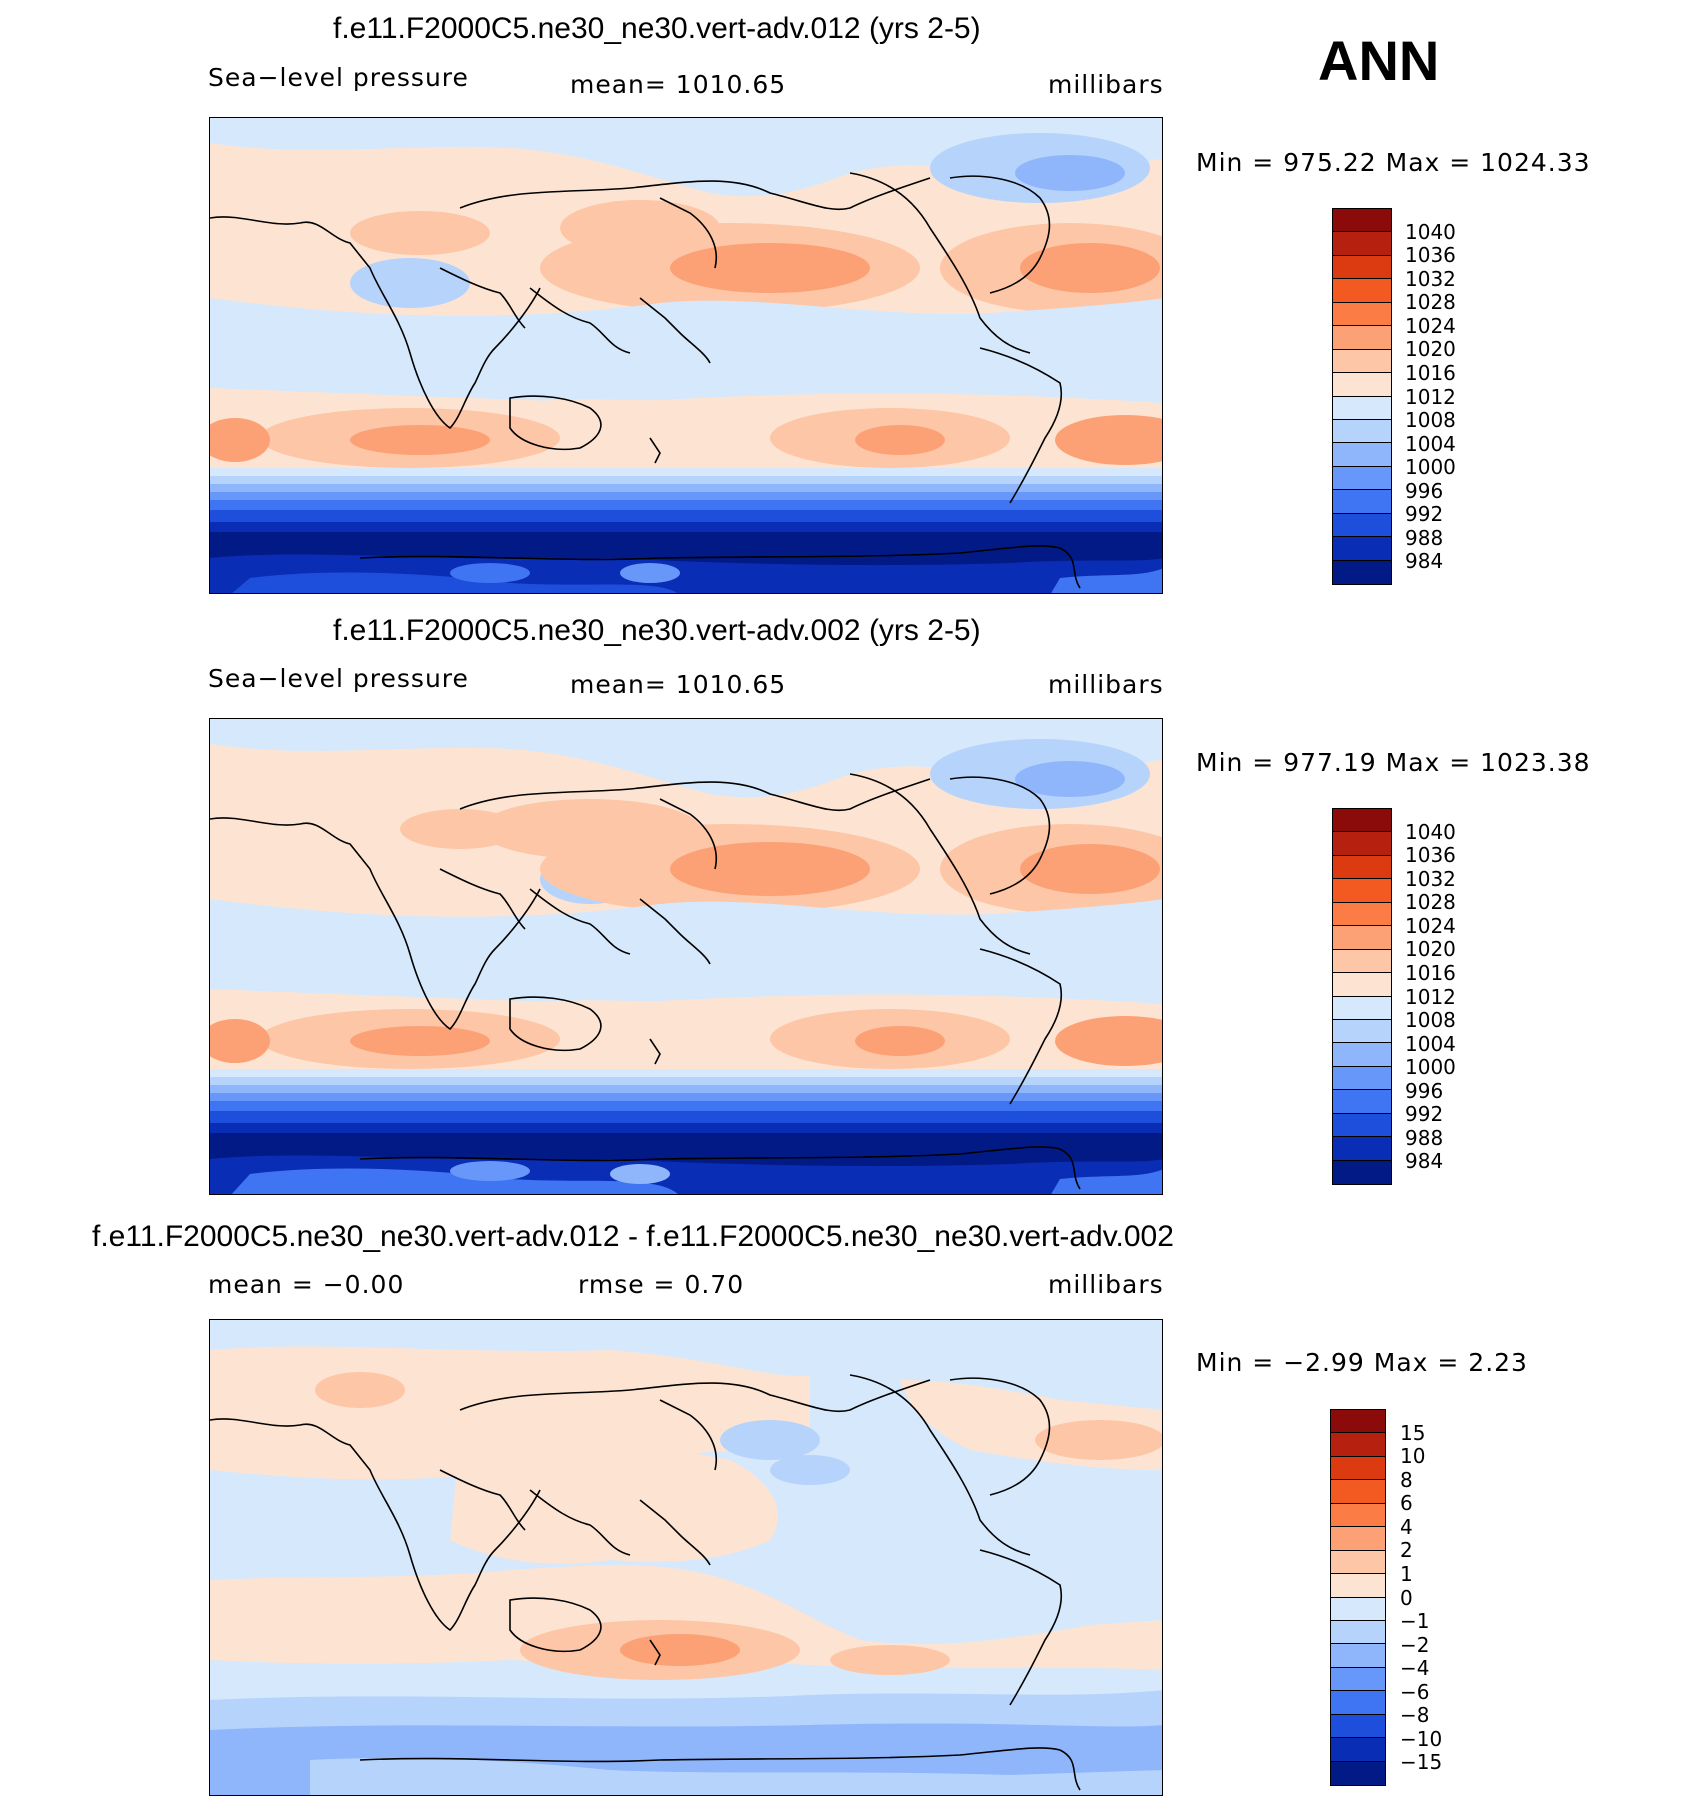 This screenshot has width=1699, height=1803. Describe the element at coordinates (661, 1284) in the screenshot. I see `panel-3-rmse-label: rmse = 0.70` at that location.